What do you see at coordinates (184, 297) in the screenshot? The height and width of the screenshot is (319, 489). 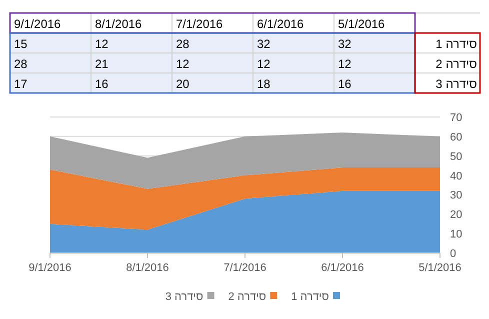 I see `legend-label: סידרה 3` at bounding box center [184, 297].